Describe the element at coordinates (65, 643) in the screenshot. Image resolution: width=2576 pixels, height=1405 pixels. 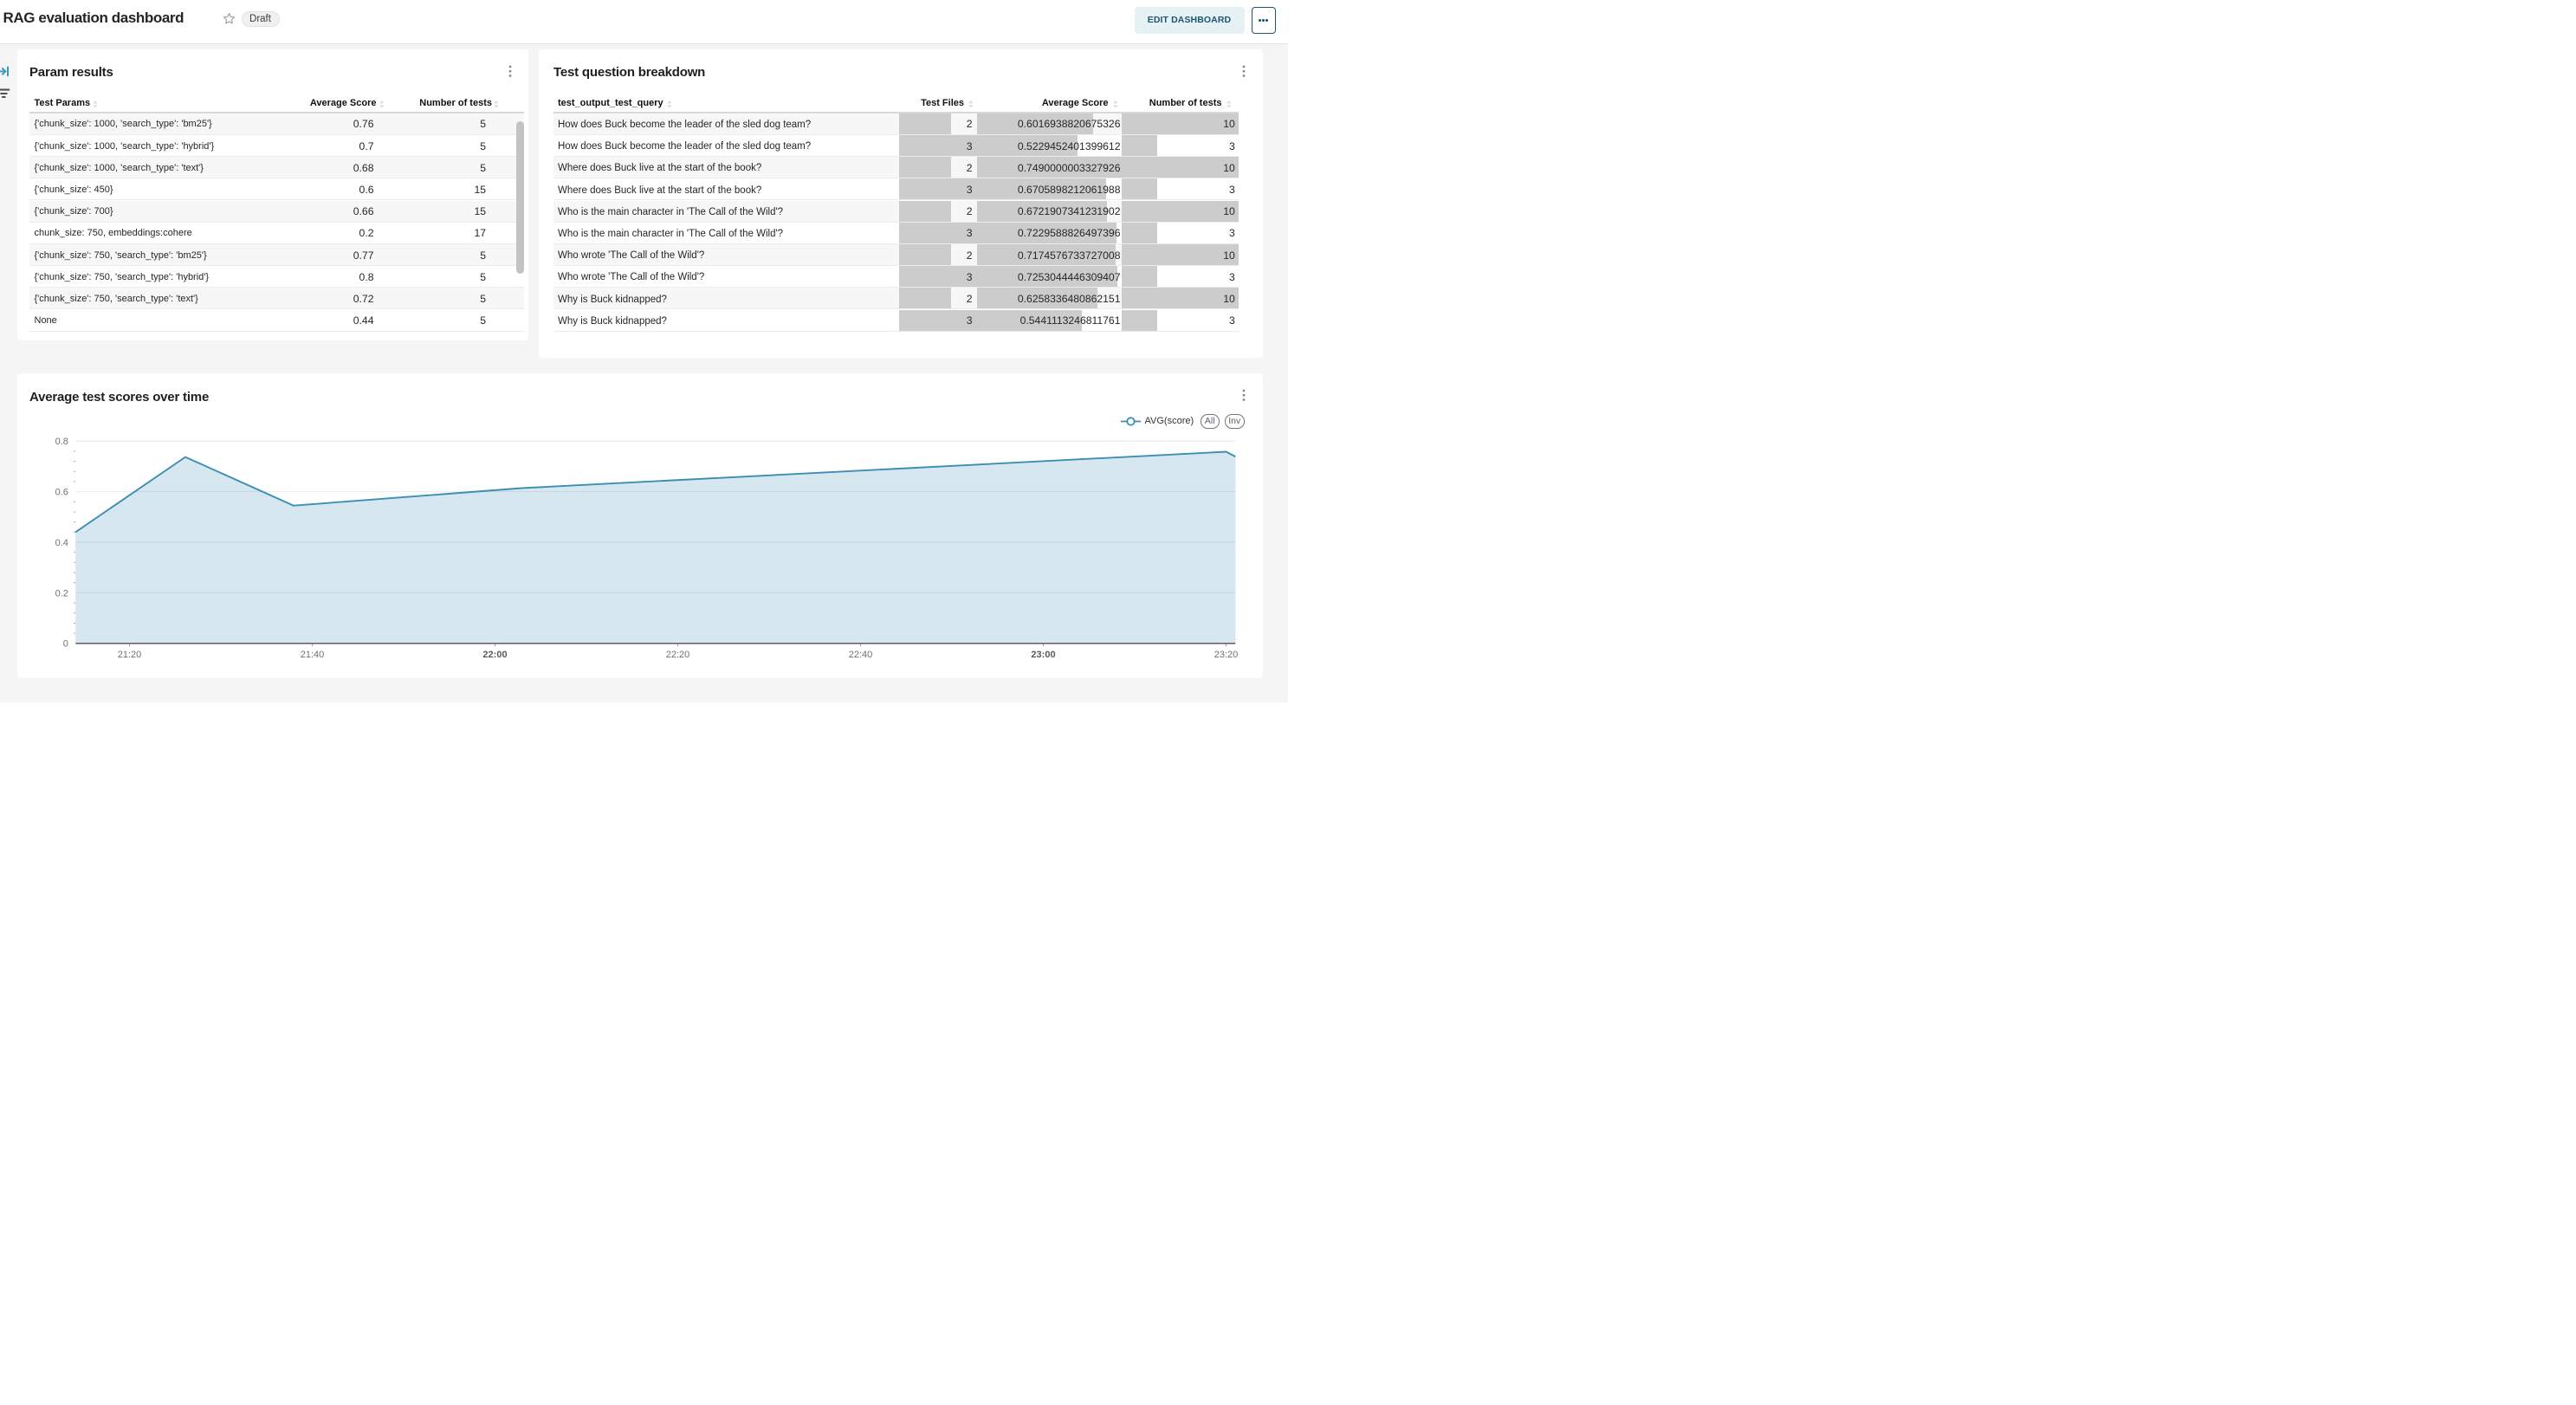
I see `svg-text: 0` at that location.